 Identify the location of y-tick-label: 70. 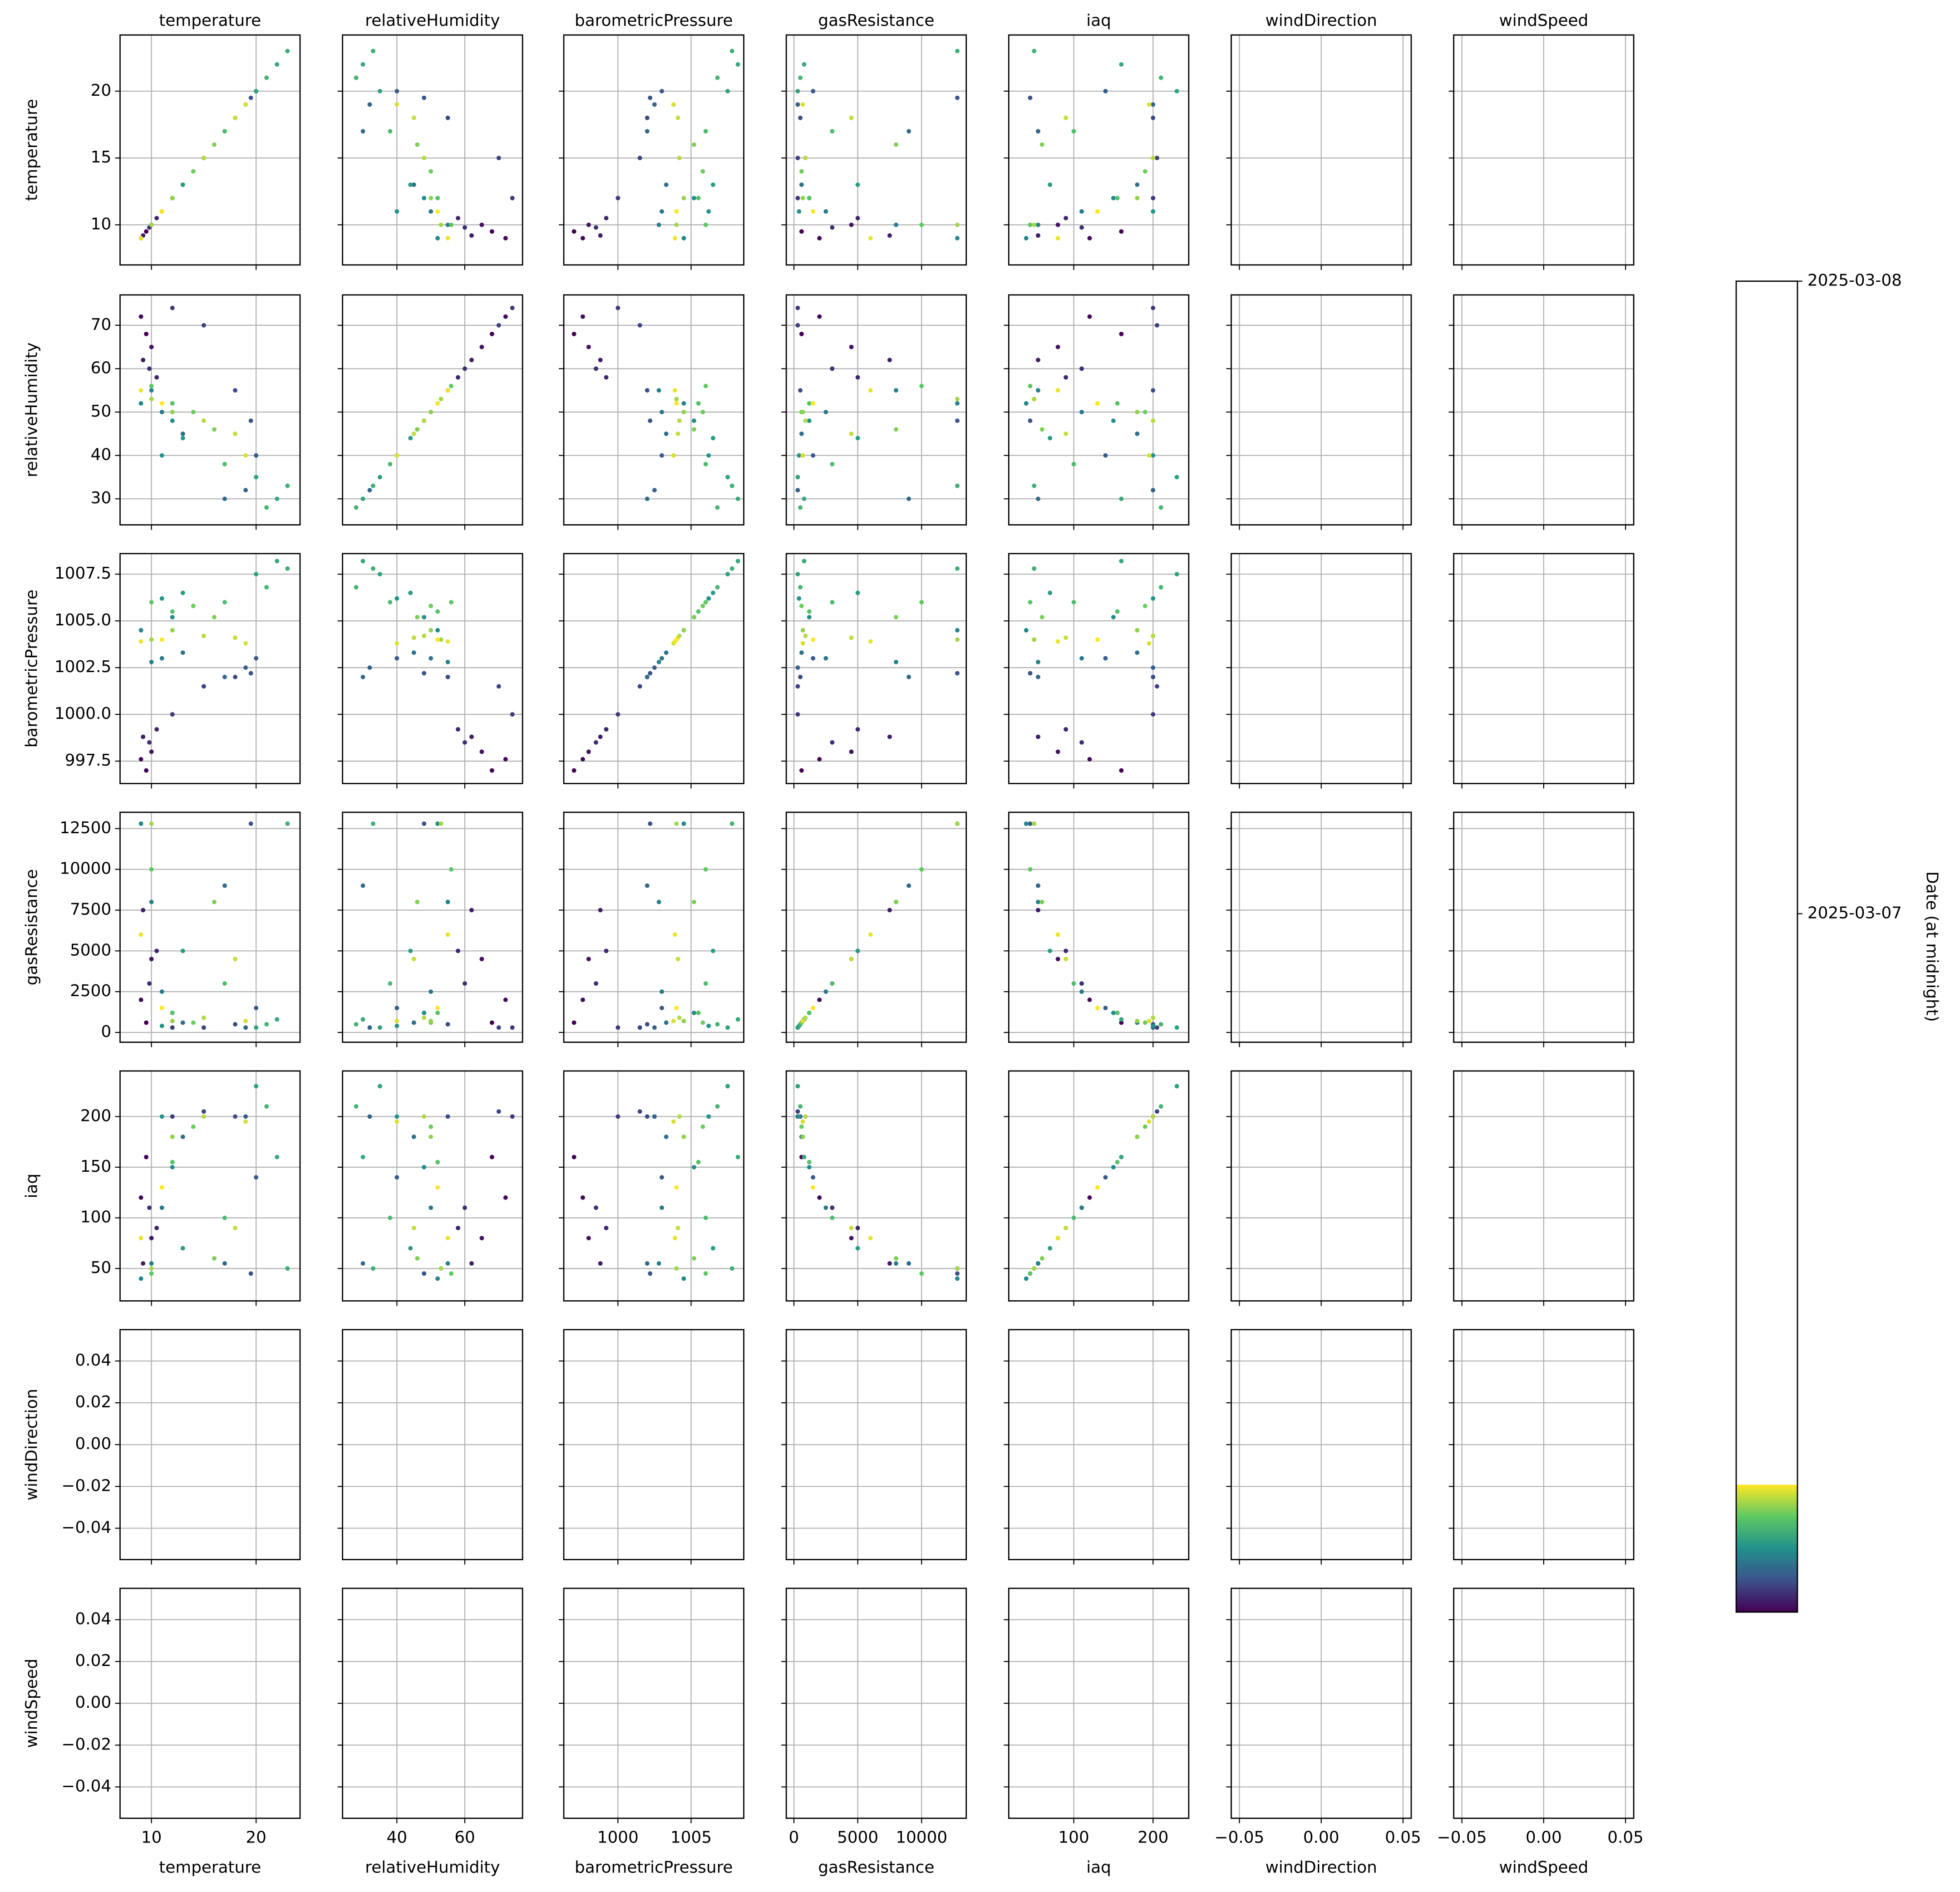
(101, 324).